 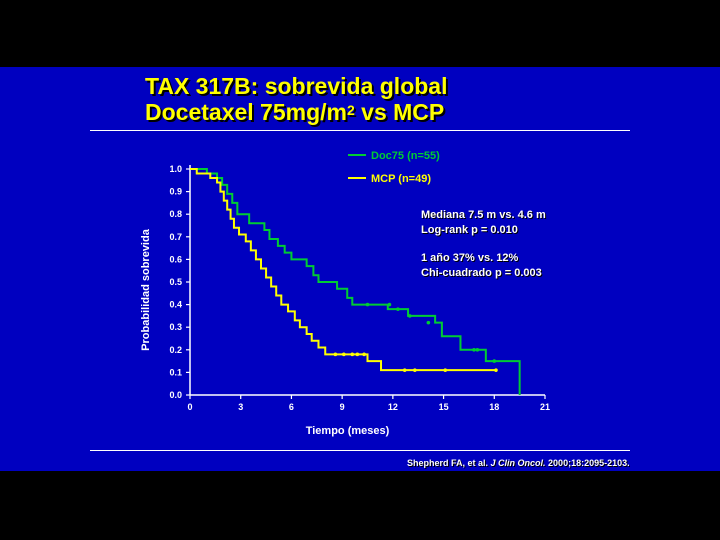 What do you see at coordinates (360, 130) in the screenshot?
I see `top-divider` at bounding box center [360, 130].